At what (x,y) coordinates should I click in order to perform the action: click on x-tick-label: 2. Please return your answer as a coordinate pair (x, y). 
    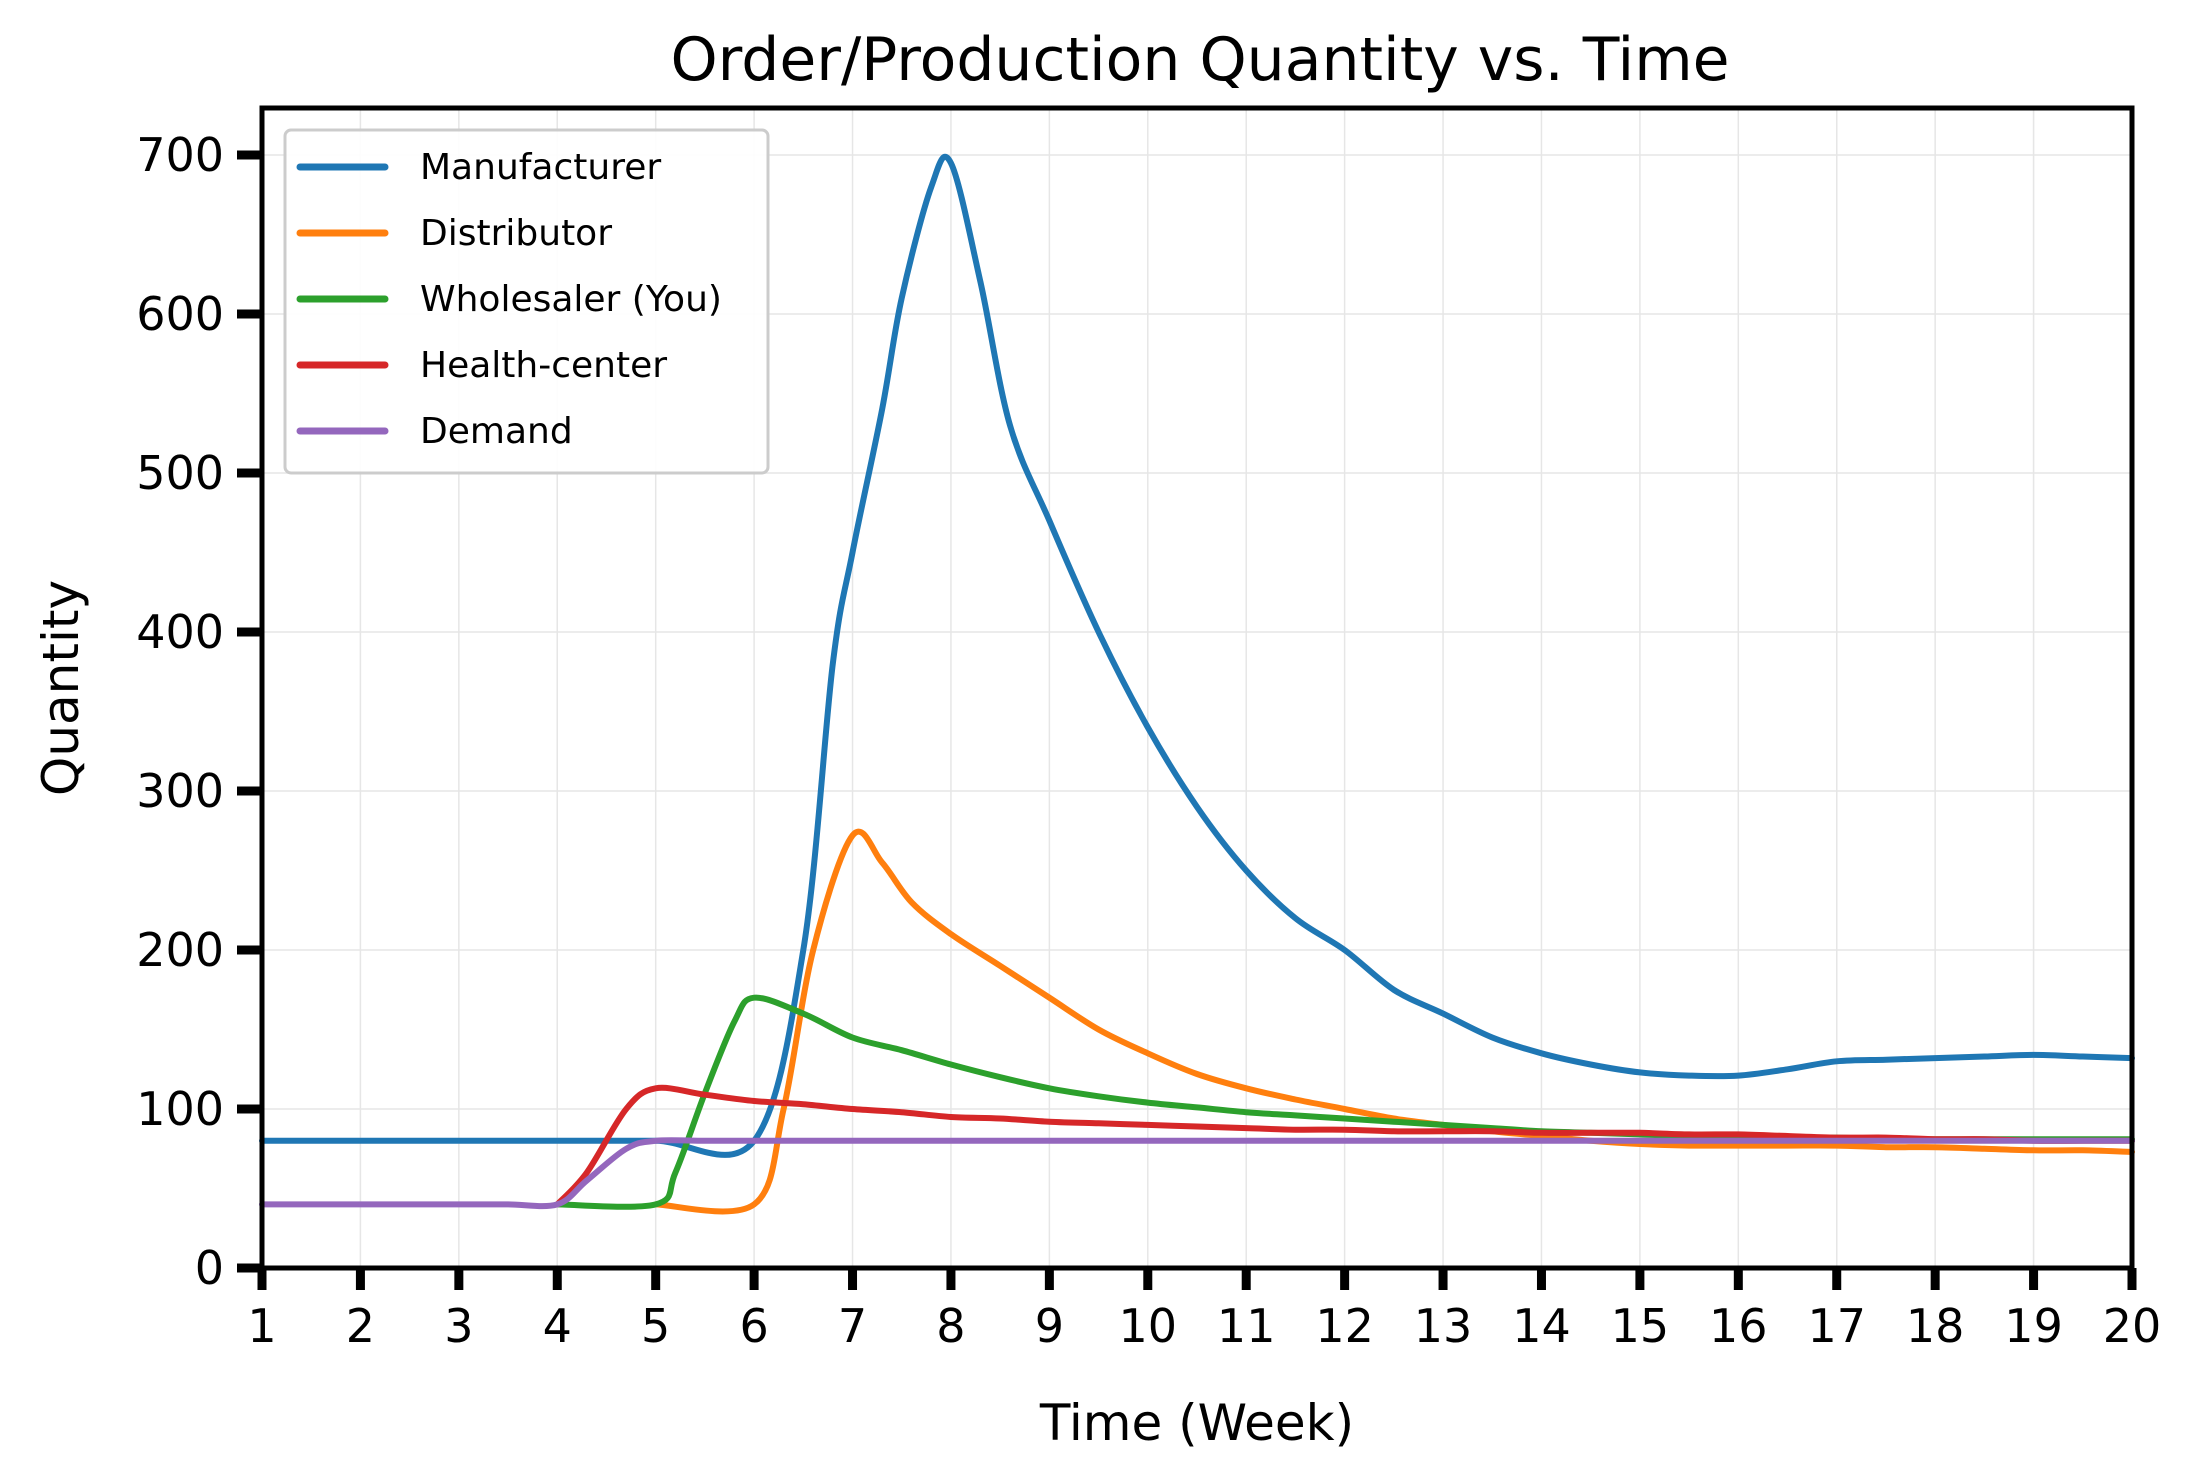
    Looking at the image, I should click on (360, 1326).